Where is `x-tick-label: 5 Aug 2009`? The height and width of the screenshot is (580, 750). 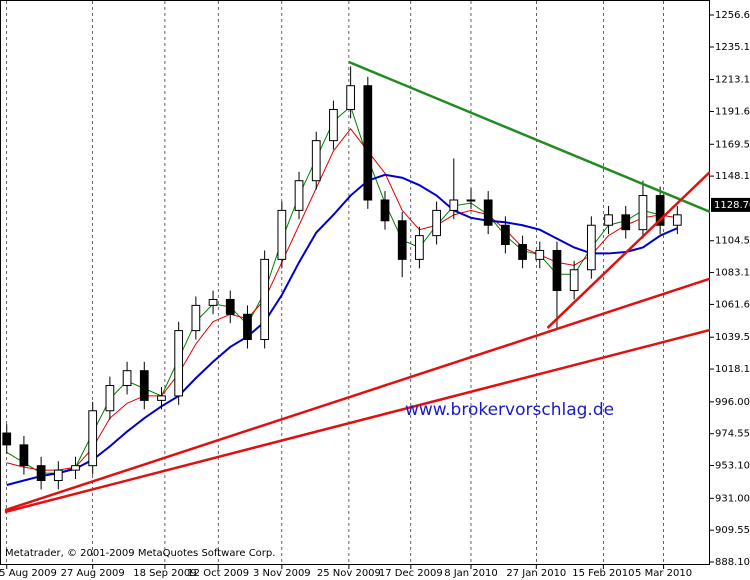
x-tick-label: 5 Aug 2009 is located at coordinates (28, 573).